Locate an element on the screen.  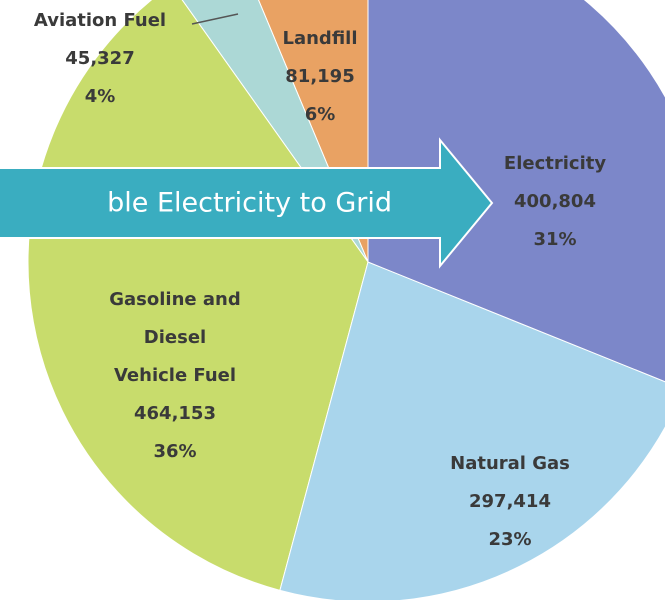
leader-line is located at coordinates (215, 19).